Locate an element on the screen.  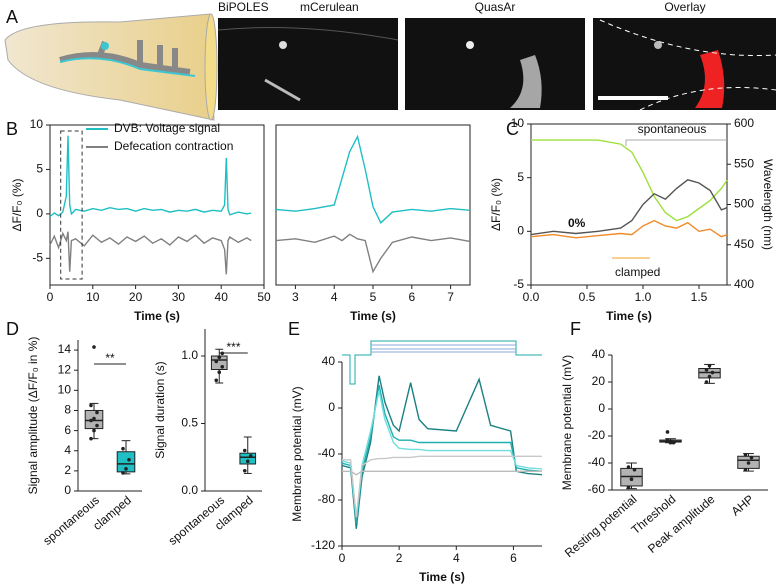
x-tick-label: 1.5 is located at coordinates (699, 297).